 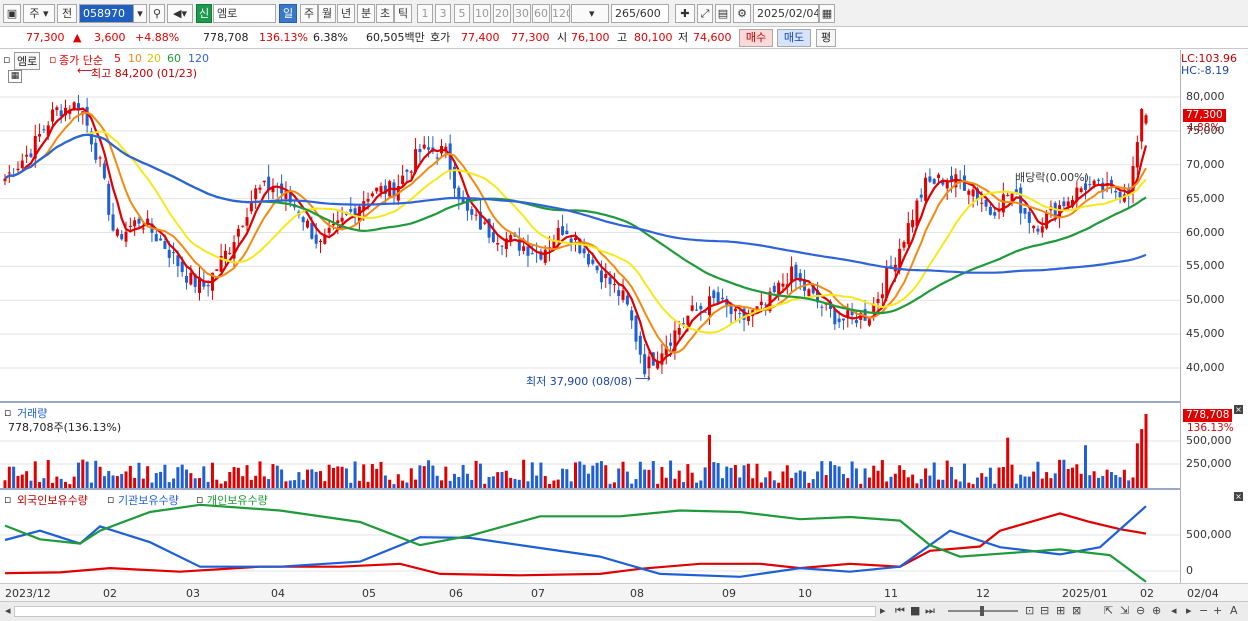 I want to click on zoom-in-icon: ⊕, so click(x=1157, y=610).